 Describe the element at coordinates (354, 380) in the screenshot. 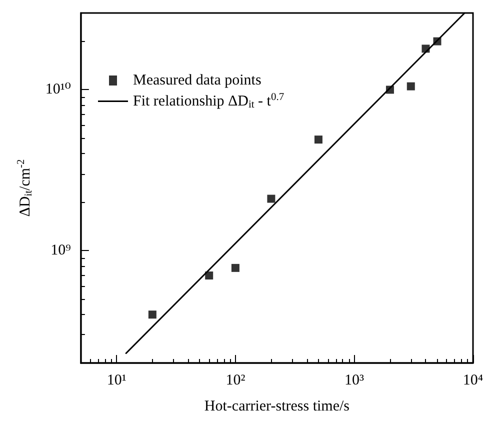

I see `x-tick-label: 10³` at that location.